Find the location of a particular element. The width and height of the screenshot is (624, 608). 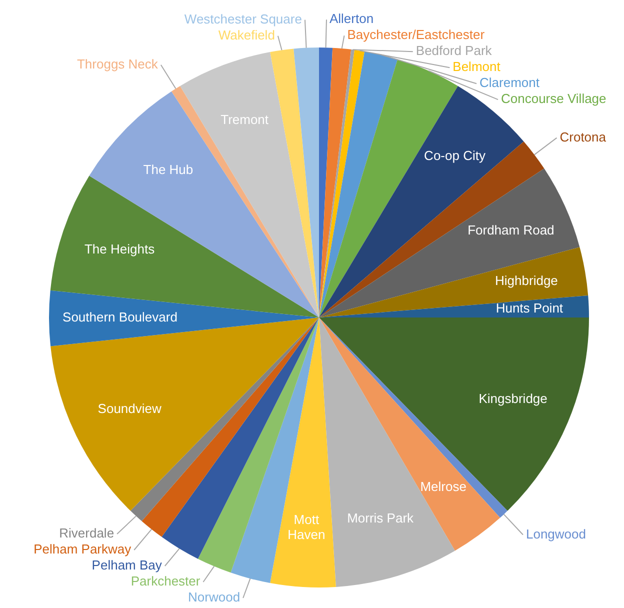

slice-label: Belmont is located at coordinates (476, 66).